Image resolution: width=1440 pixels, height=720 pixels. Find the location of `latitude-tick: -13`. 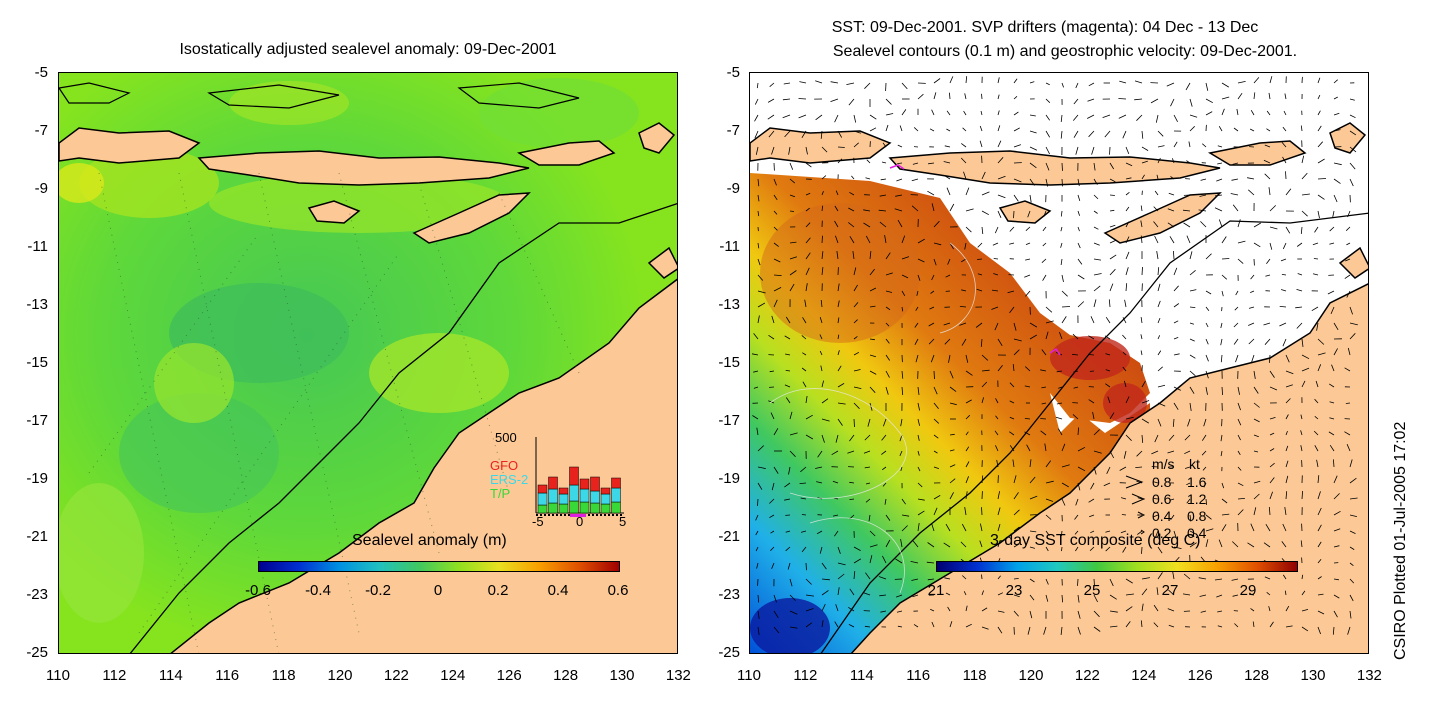

latitude-tick: -13 is located at coordinates (729, 304).